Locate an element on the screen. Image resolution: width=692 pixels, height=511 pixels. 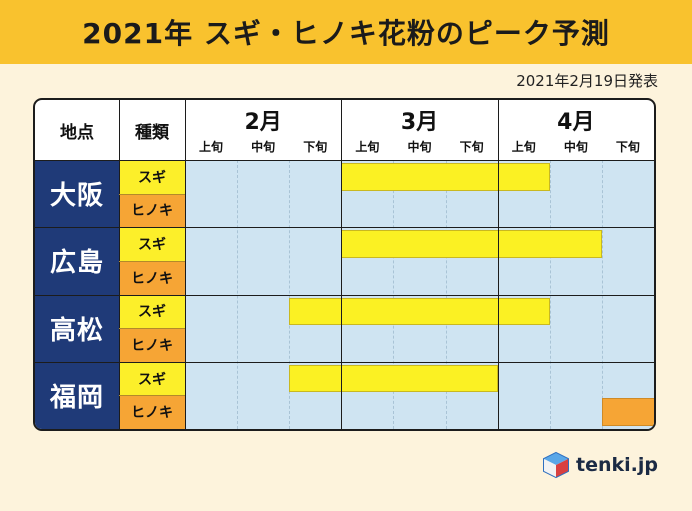
brand-logo: tenki.jp is located at coordinates (600, 465).